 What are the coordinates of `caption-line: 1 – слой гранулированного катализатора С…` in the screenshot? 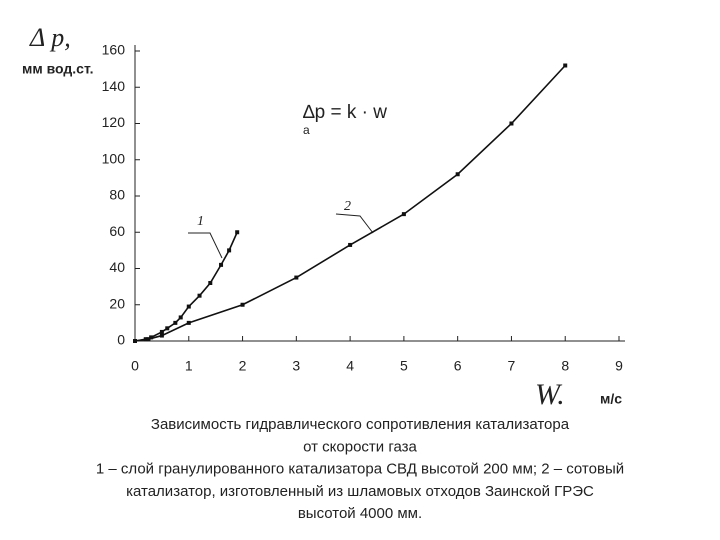 It's located at (360, 469).